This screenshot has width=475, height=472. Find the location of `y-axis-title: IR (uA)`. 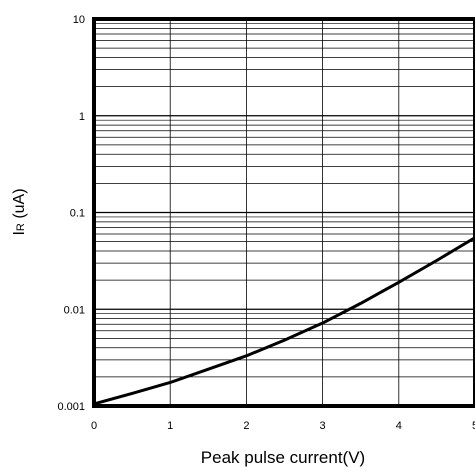

y-axis-title: IR (uA) is located at coordinates (19, 211).